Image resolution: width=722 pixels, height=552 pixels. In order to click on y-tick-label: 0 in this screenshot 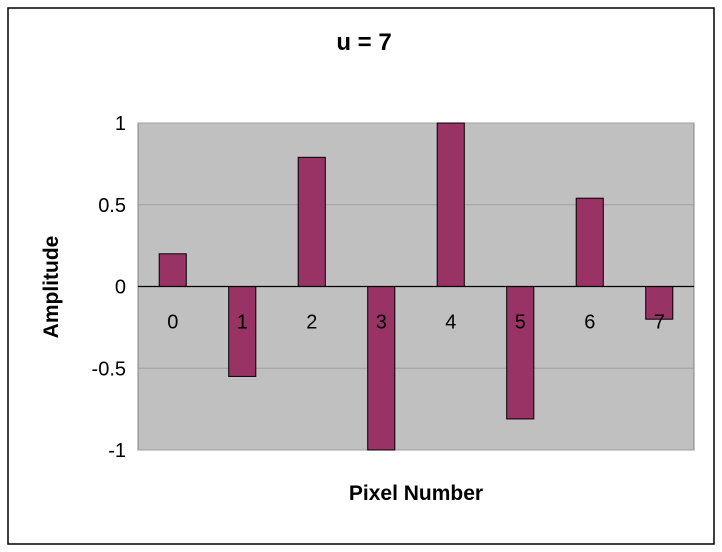, I will do `click(120, 288)`.